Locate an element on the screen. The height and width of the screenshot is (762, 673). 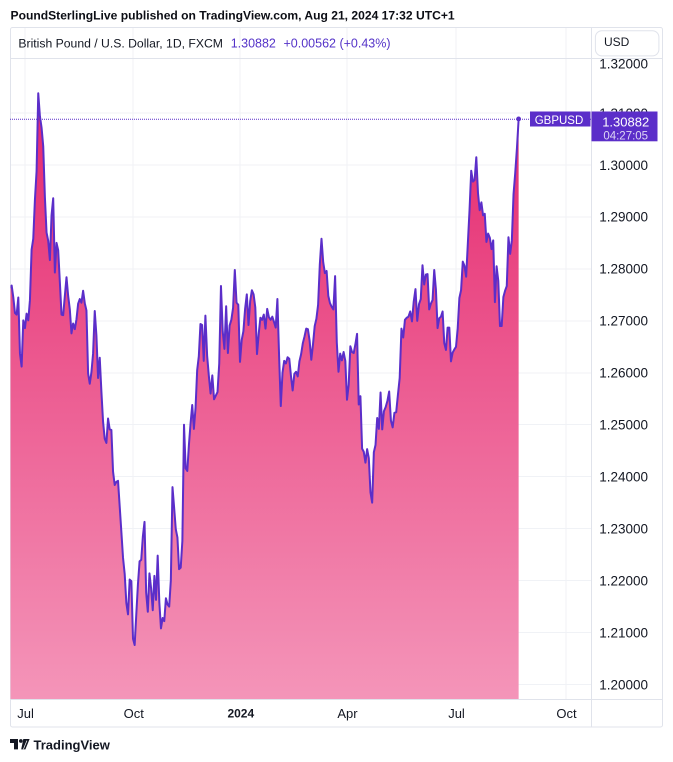
svg-text: 1.20000 is located at coordinates (623, 684).